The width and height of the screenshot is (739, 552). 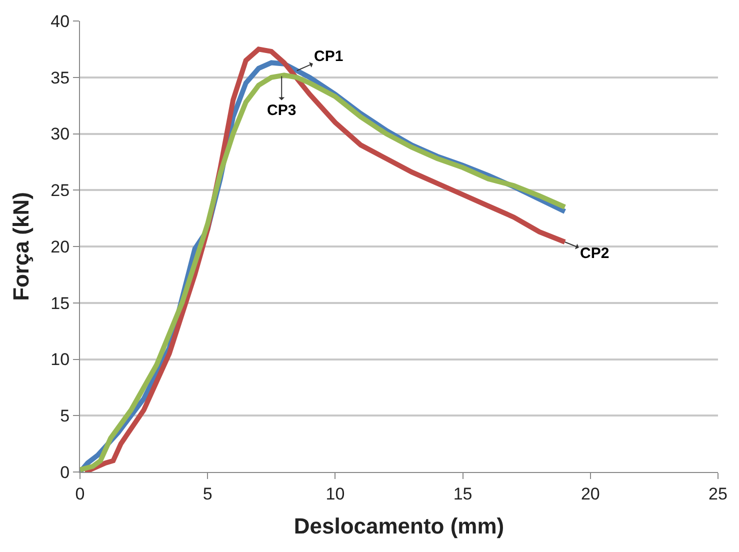 I want to click on y-tick-label: 30, so click(x=60, y=134).